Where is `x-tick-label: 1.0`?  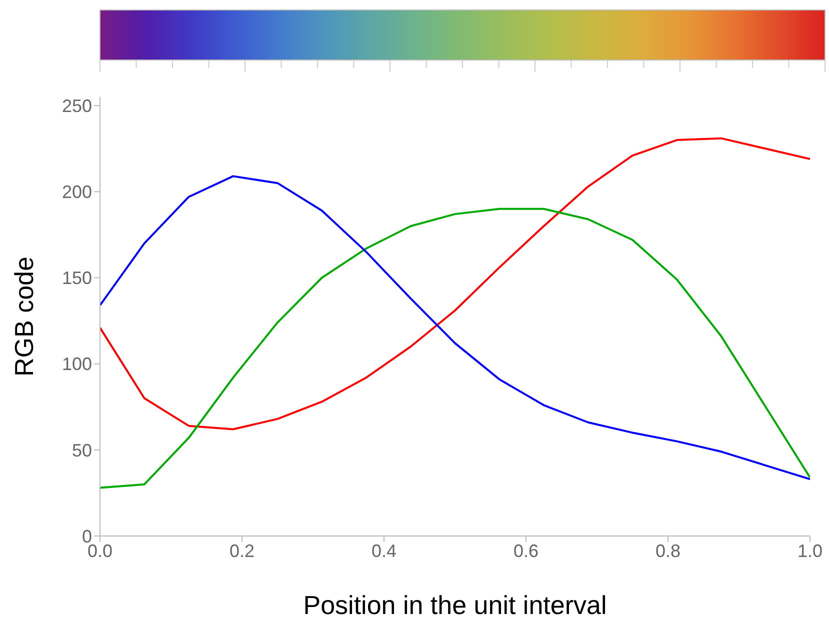
x-tick-label: 1.0 is located at coordinates (810, 550).